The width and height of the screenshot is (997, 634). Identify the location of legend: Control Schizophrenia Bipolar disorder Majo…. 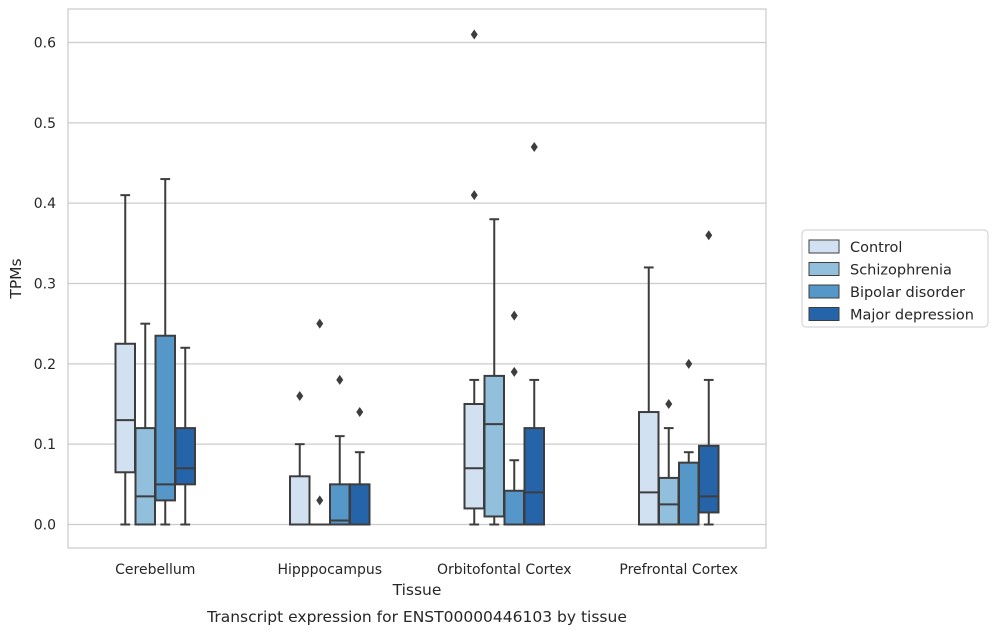
(895, 278).